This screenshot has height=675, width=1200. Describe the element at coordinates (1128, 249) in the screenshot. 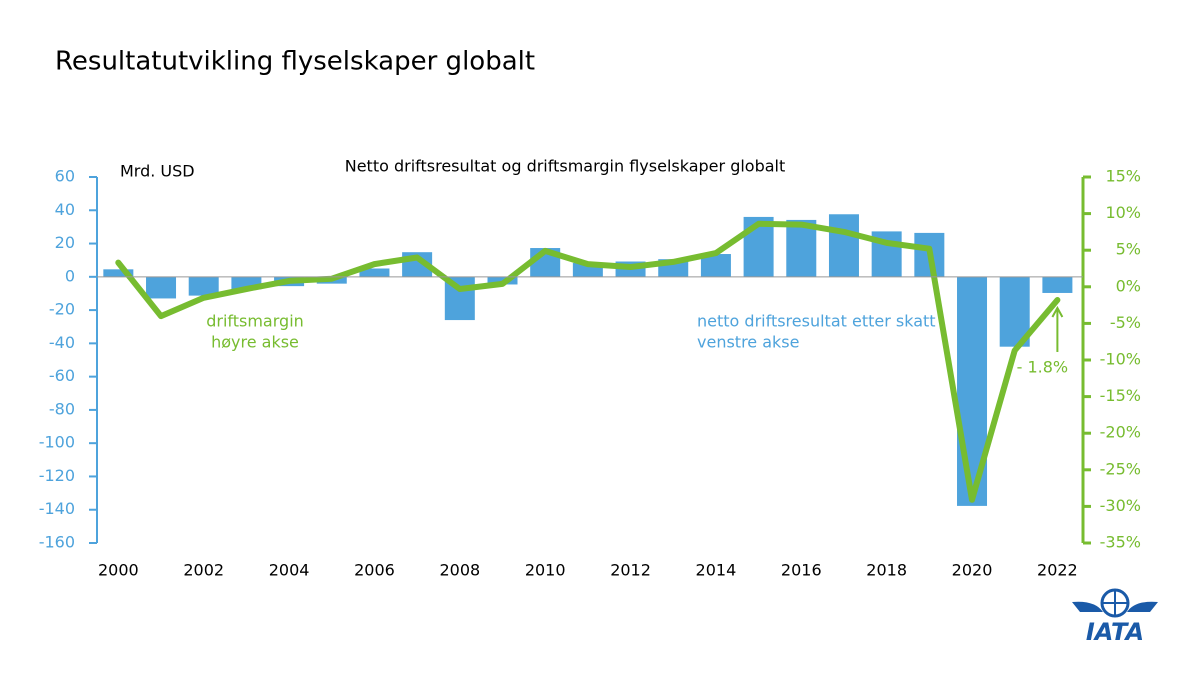

I see `y2-tick-label: 5%` at that location.